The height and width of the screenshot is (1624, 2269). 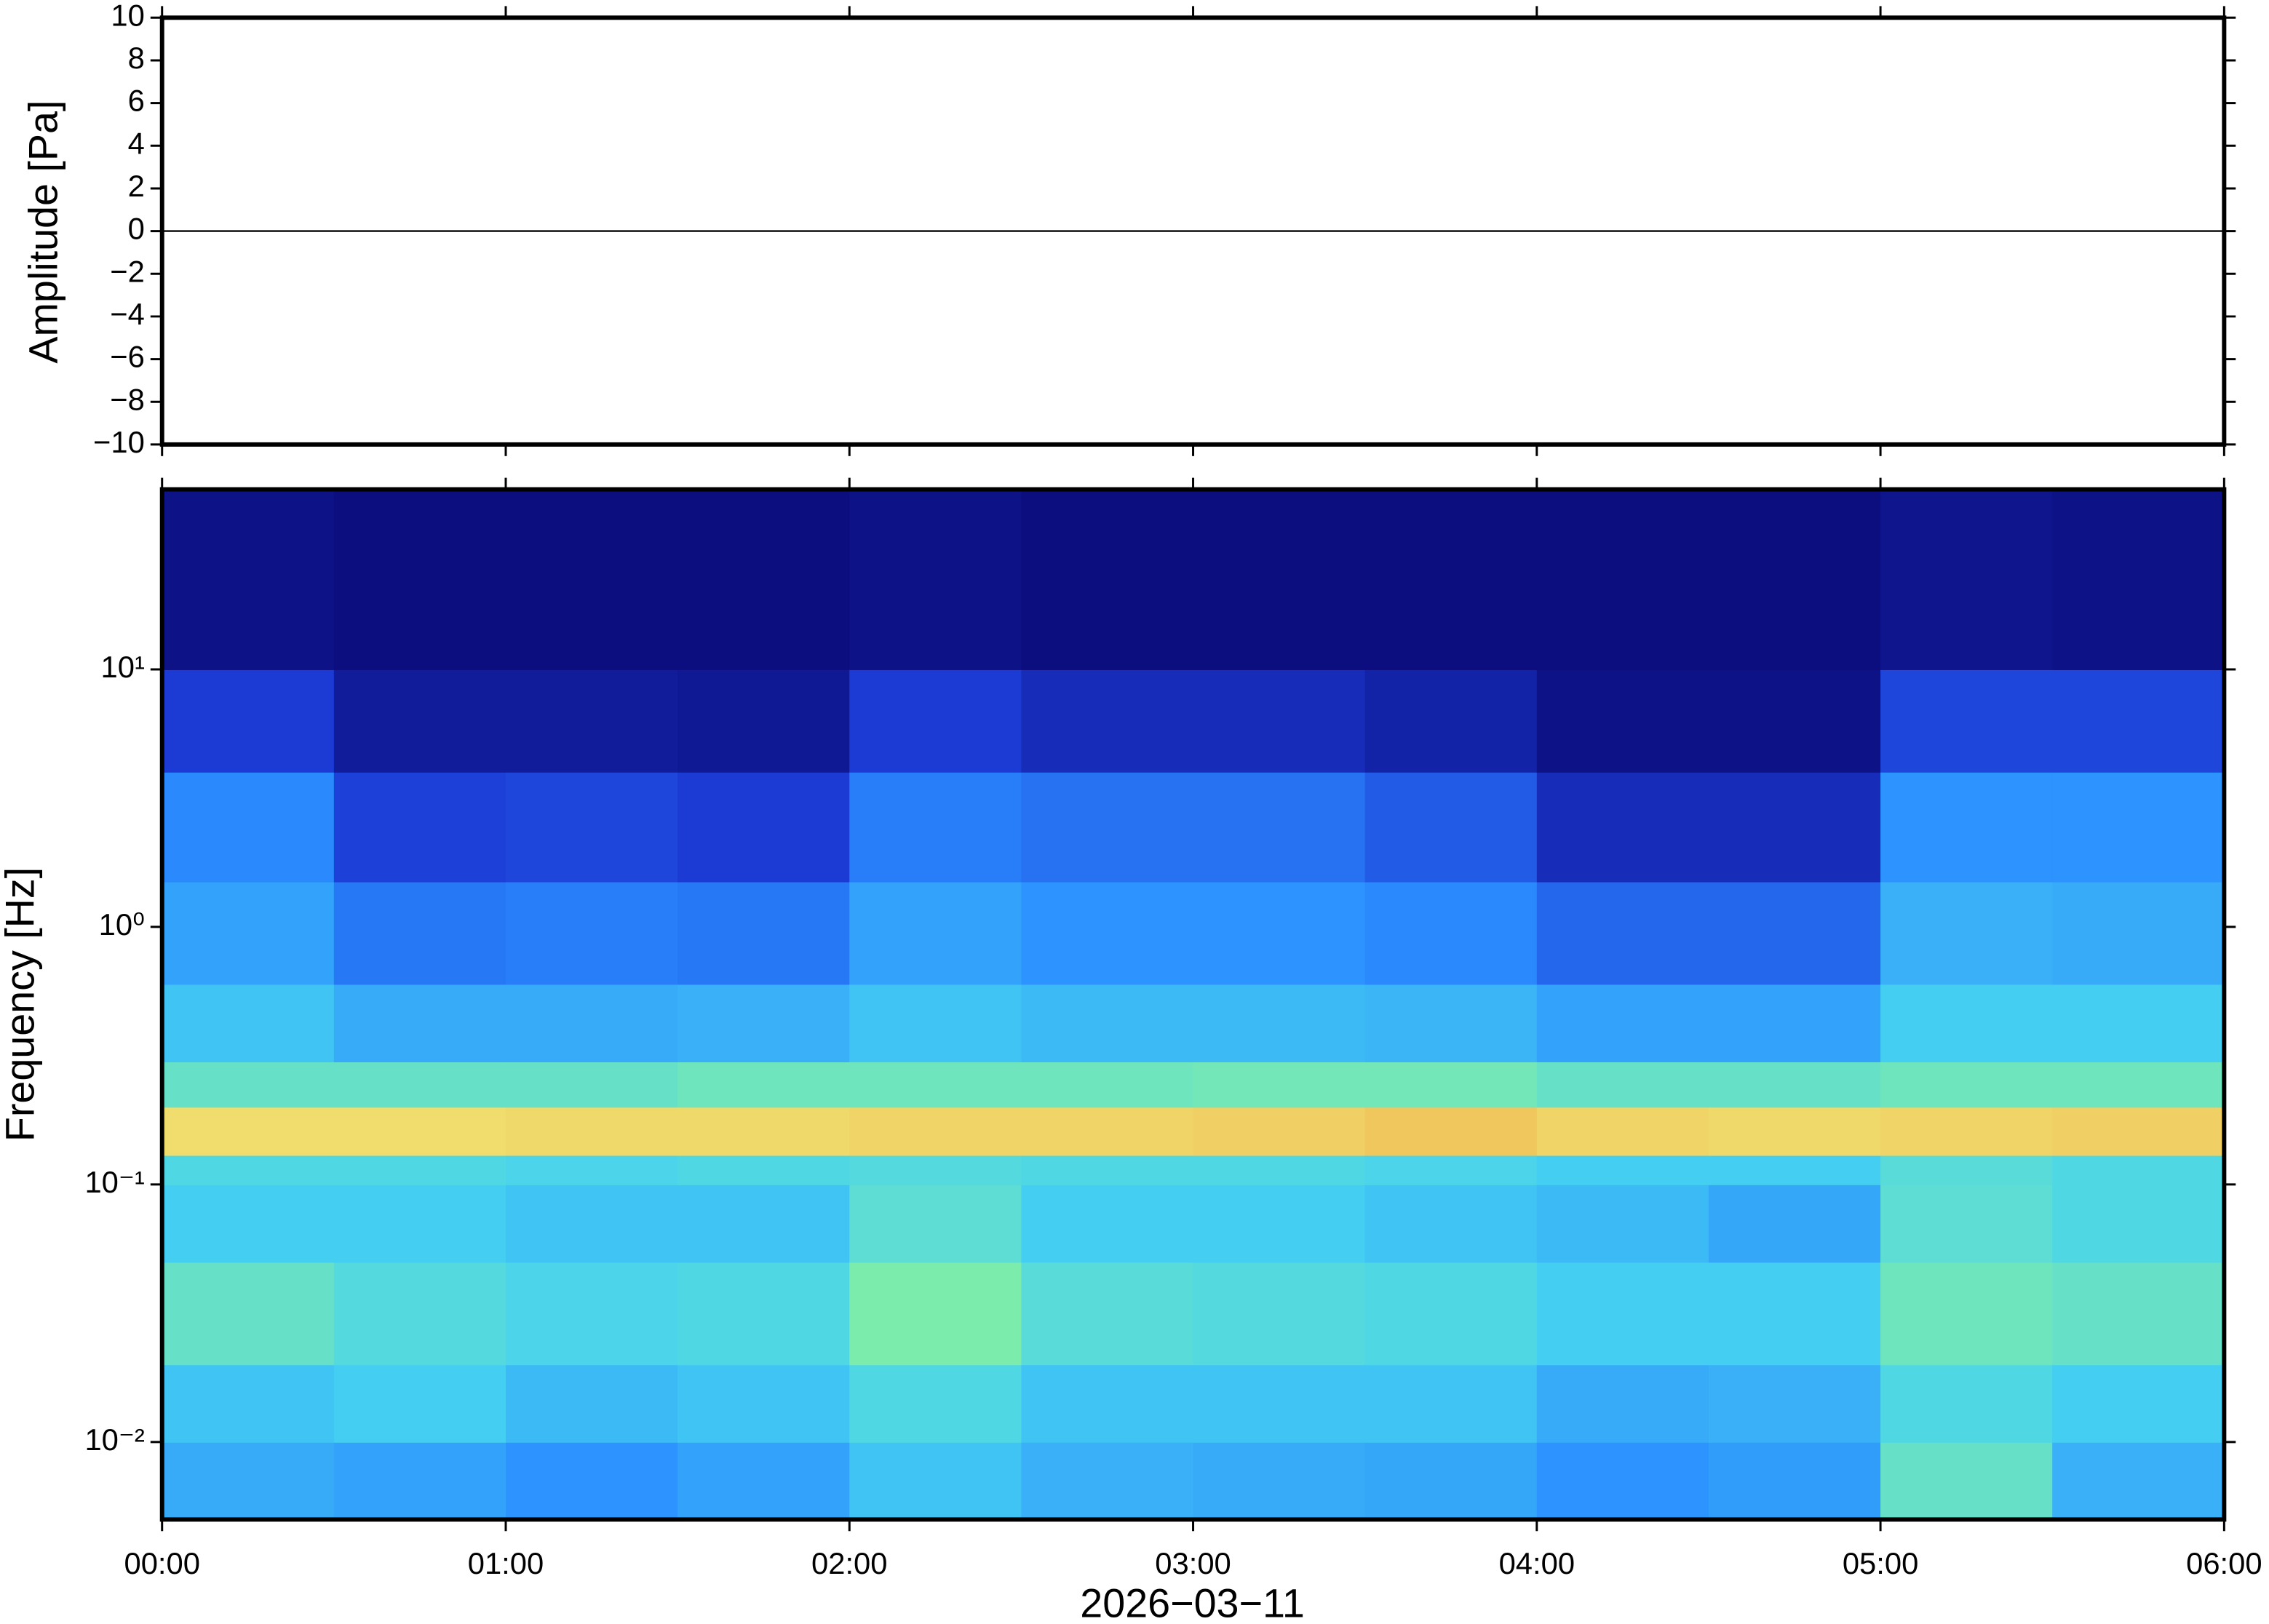 What do you see at coordinates (114, 1439) in the screenshot?
I see `y-tick-label: 10⁻²` at bounding box center [114, 1439].